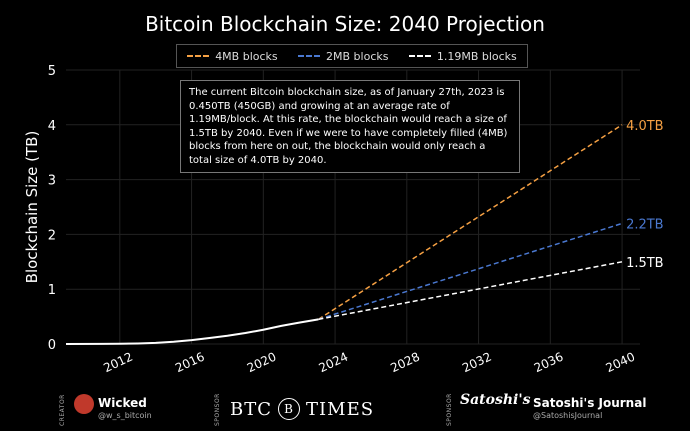  Describe the element at coordinates (52, 181) in the screenshot. I see `y-tick-label: 3` at that location.